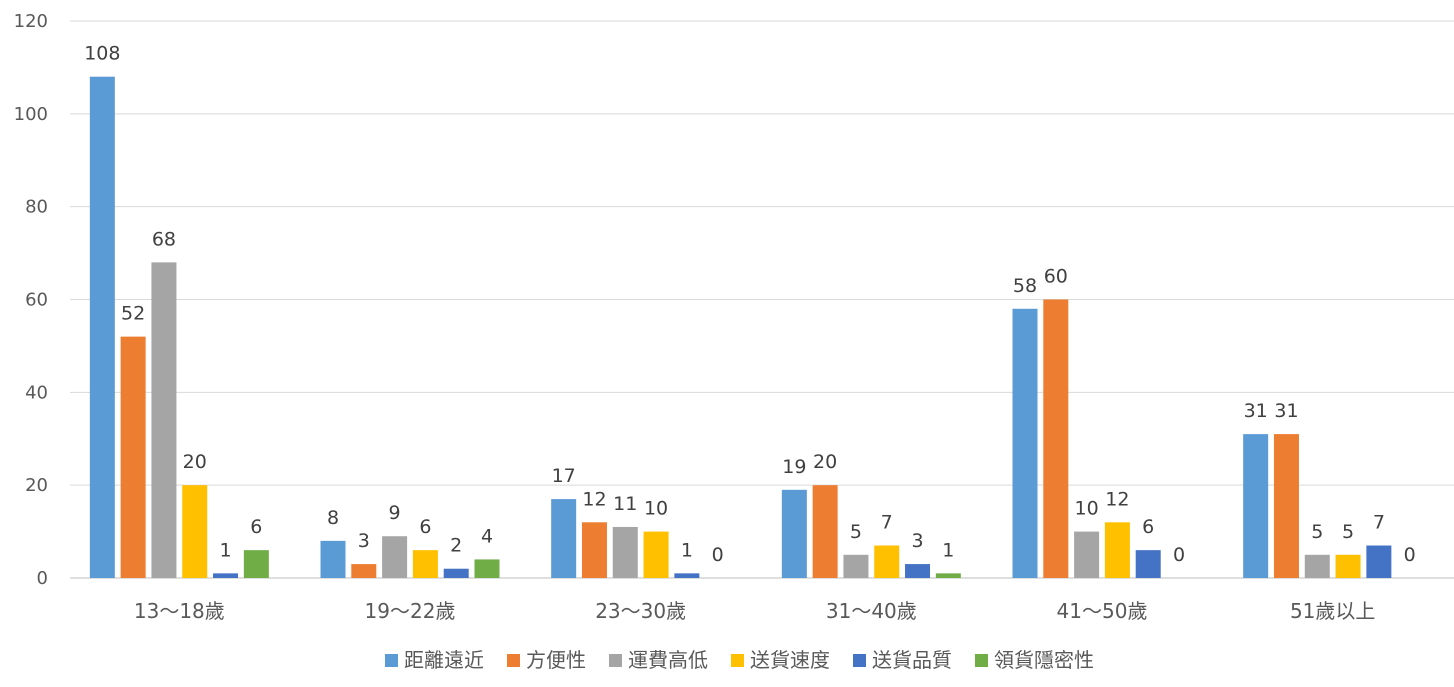 The image size is (1454, 687). I want to click on data-label: 2, so click(456, 546).